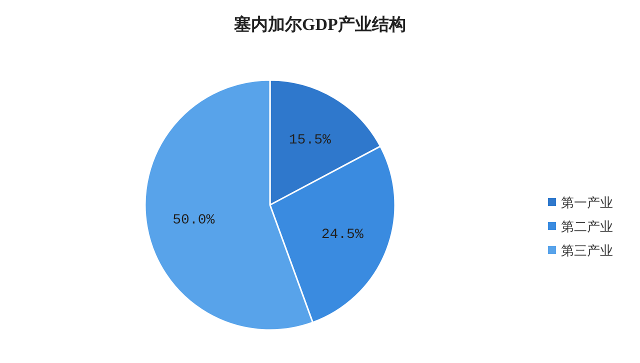  Describe the element at coordinates (194, 220) in the screenshot. I see `data-label: 50.0%` at that location.